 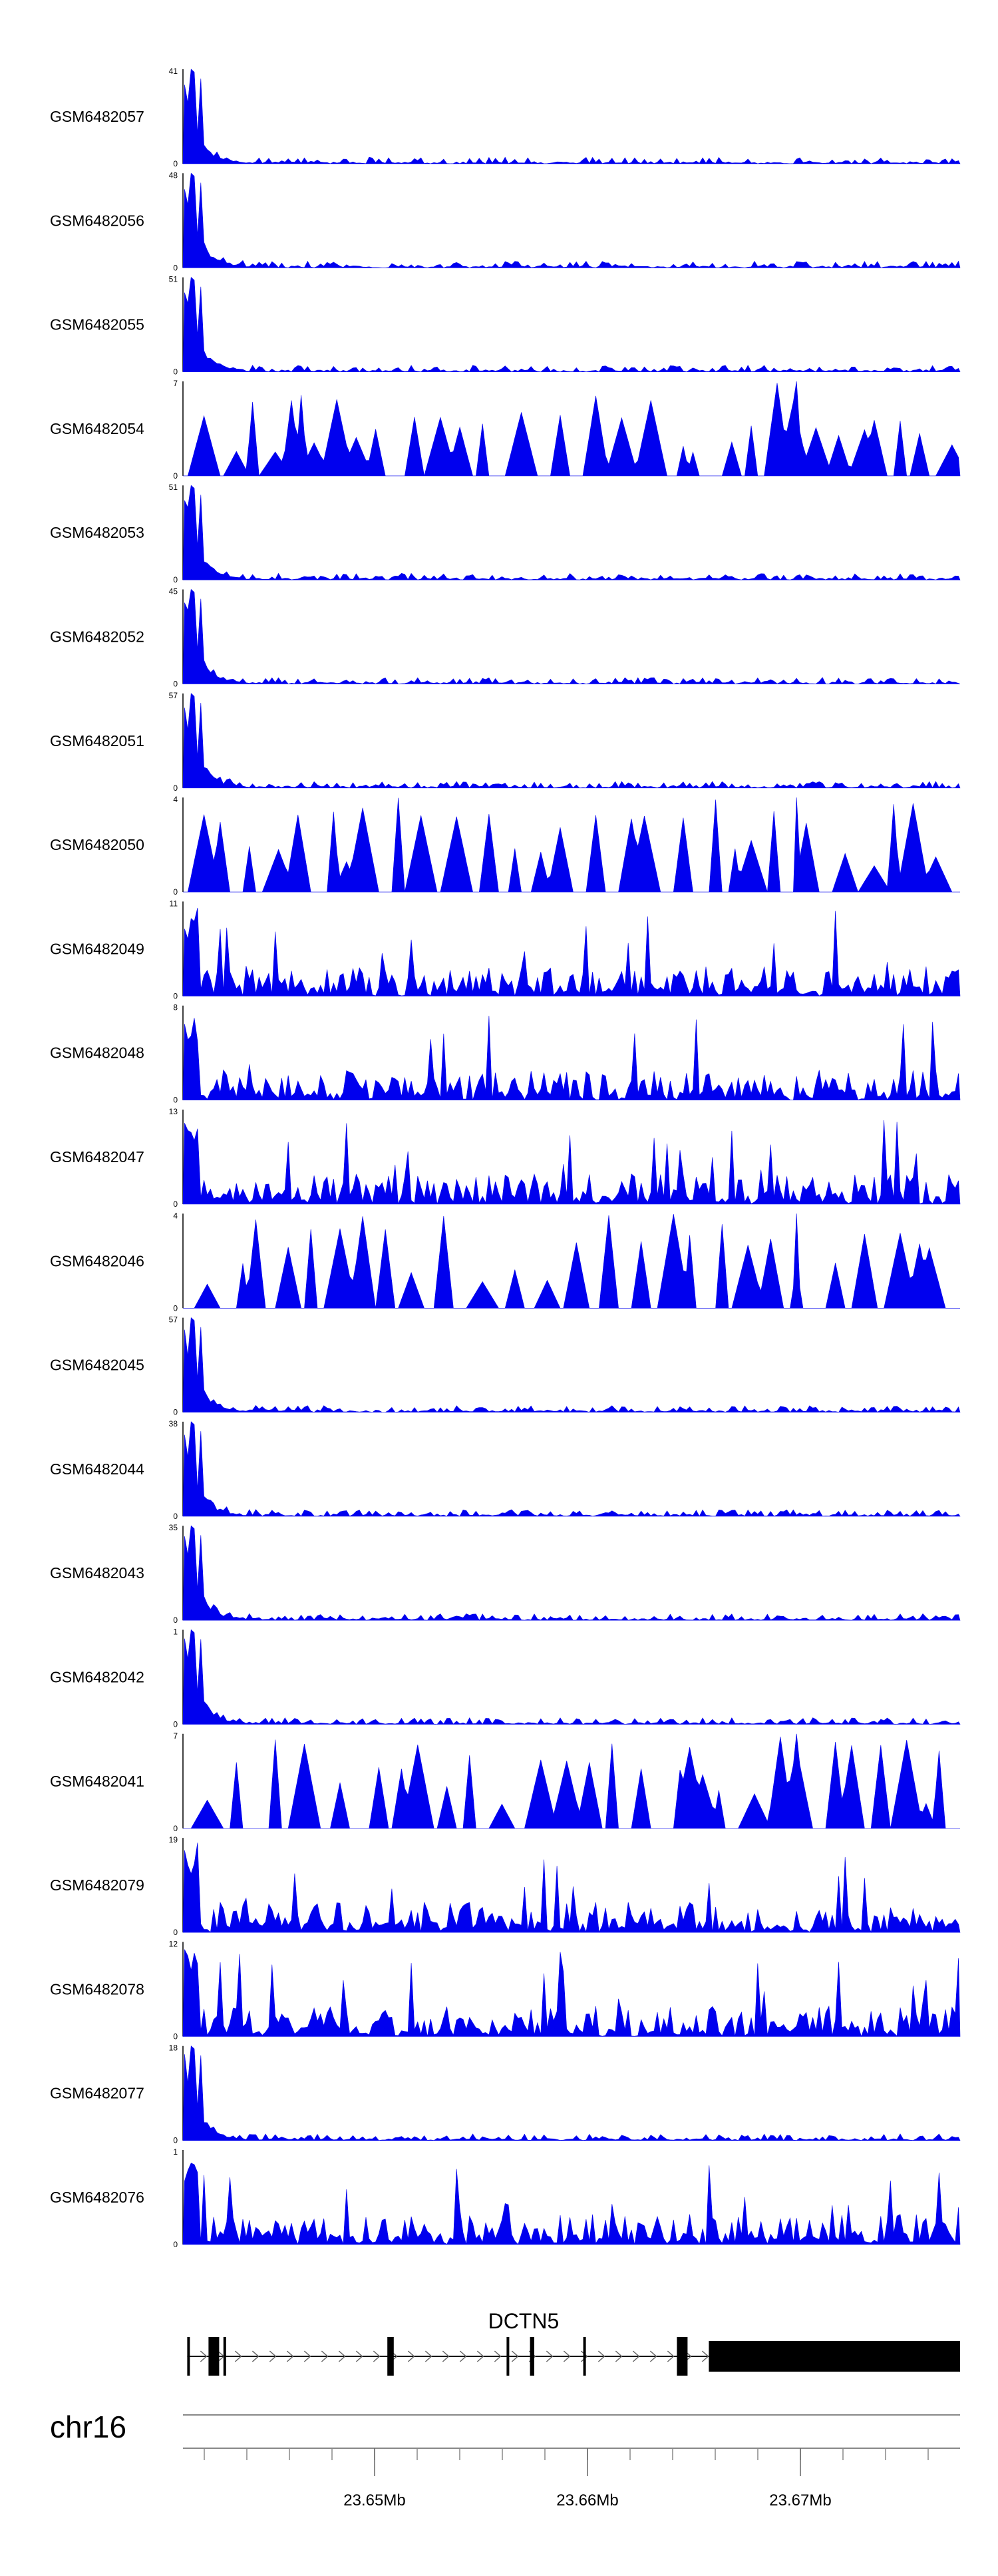 What do you see at coordinates (97, 1573) in the screenshot?
I see `track-label: GSM6482043` at bounding box center [97, 1573].